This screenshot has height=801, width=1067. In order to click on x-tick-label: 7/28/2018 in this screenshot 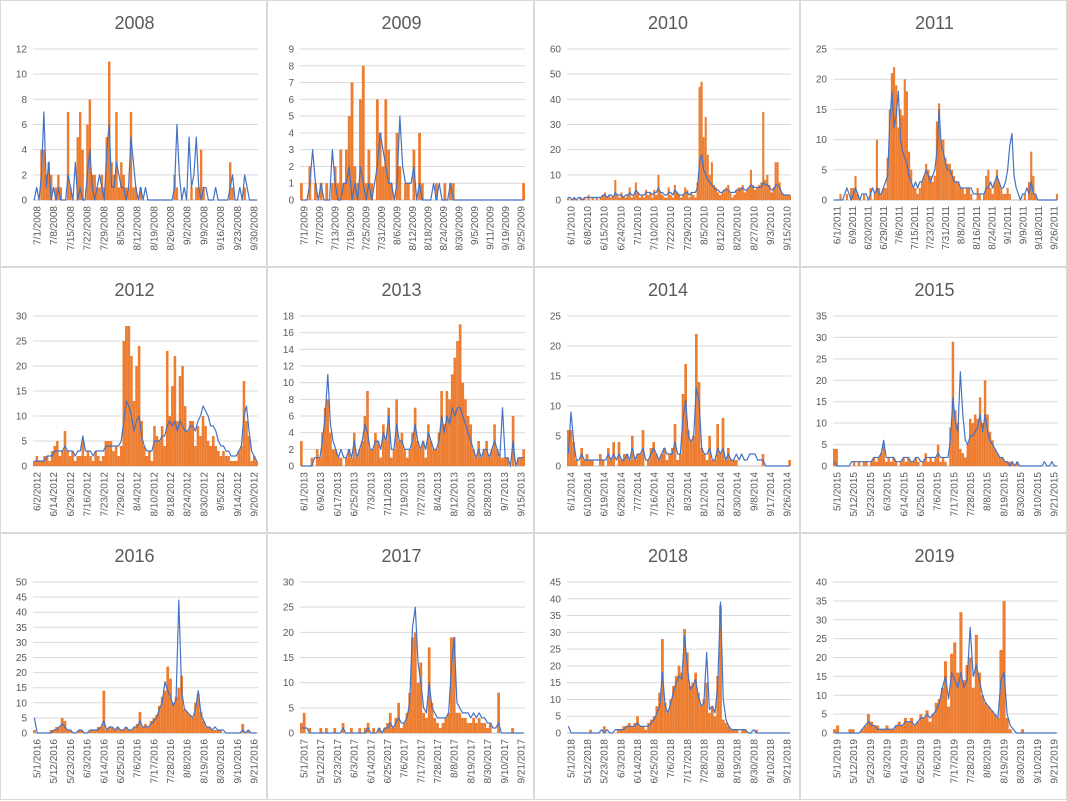, I will do `click(704, 761)`.